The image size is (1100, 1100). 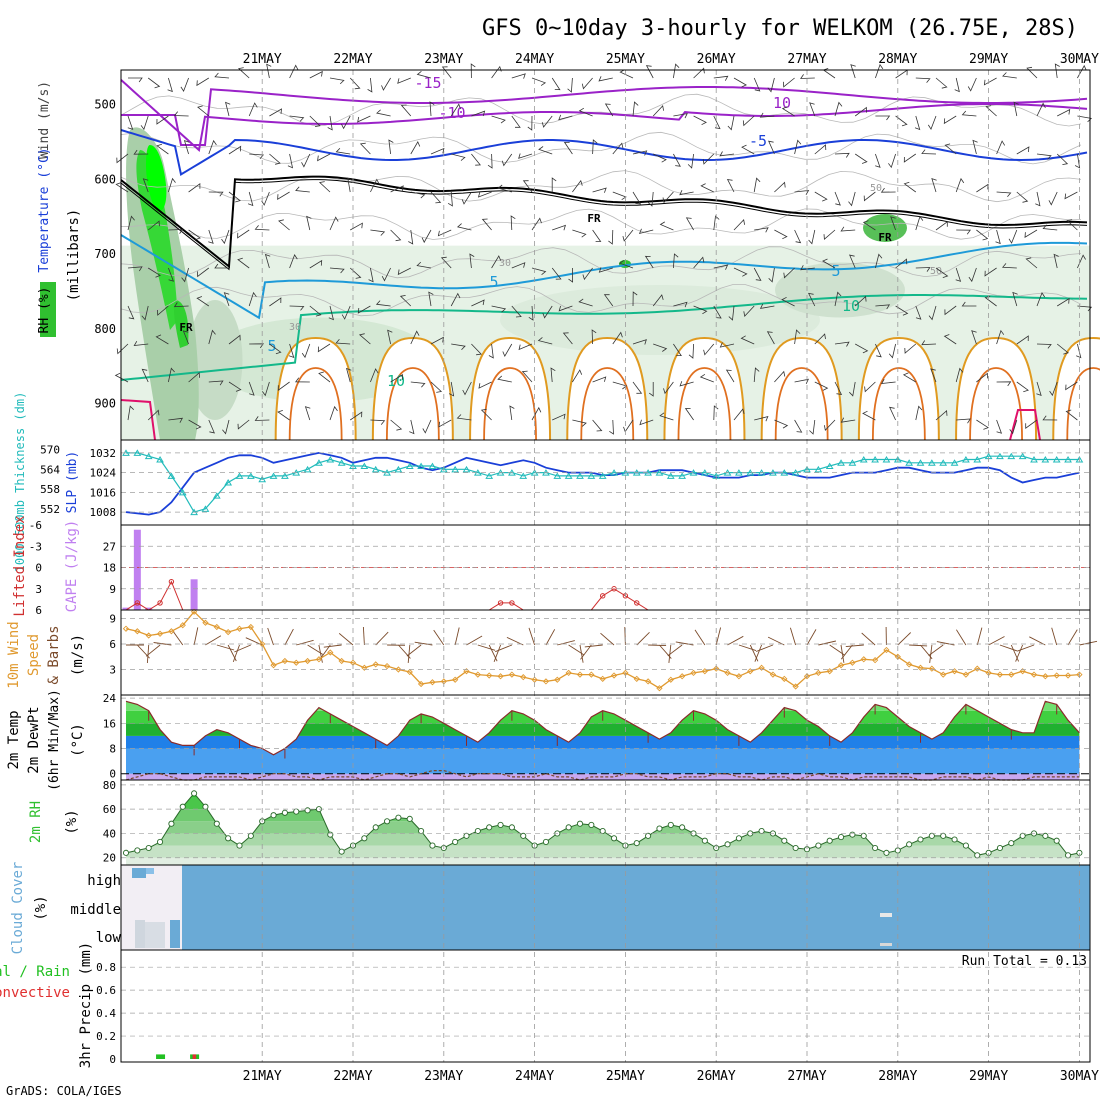 I want to click on cape-tick: 9, so click(x=112, y=589).